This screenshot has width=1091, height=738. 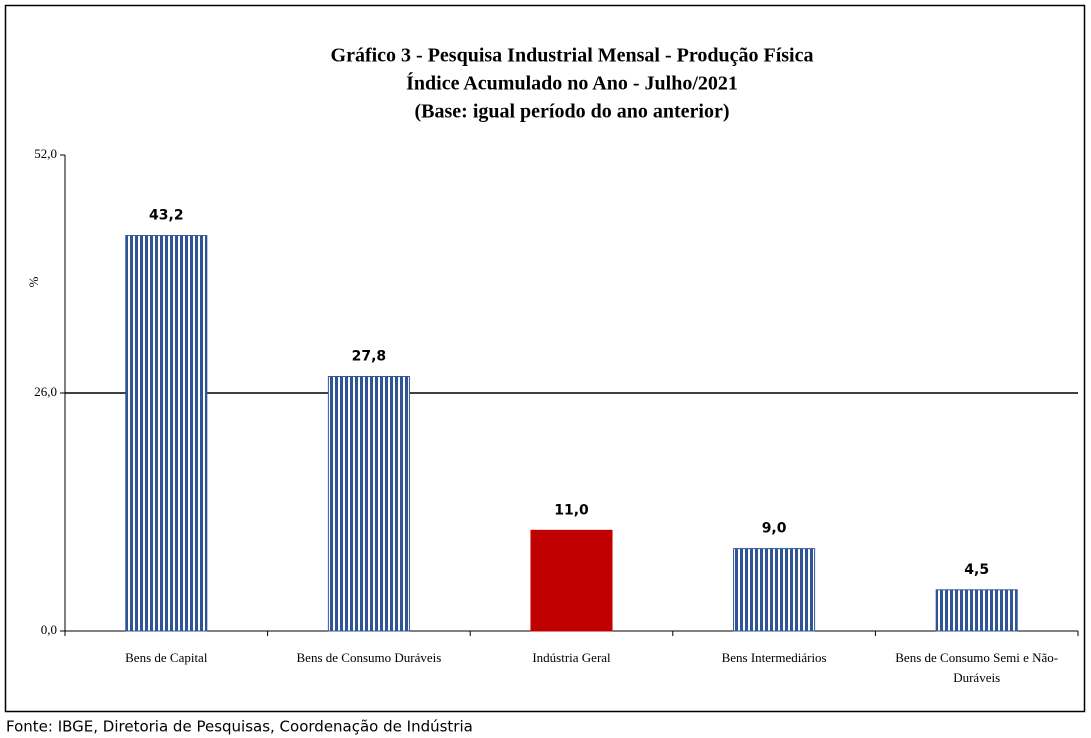 I want to click on value-label: 4,5, so click(x=976, y=570).